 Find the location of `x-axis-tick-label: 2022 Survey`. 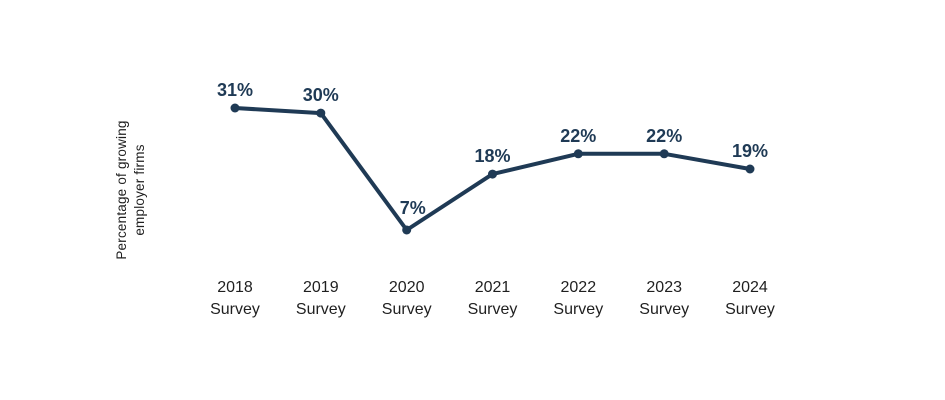

x-axis-tick-label: 2022 Survey is located at coordinates (578, 298).